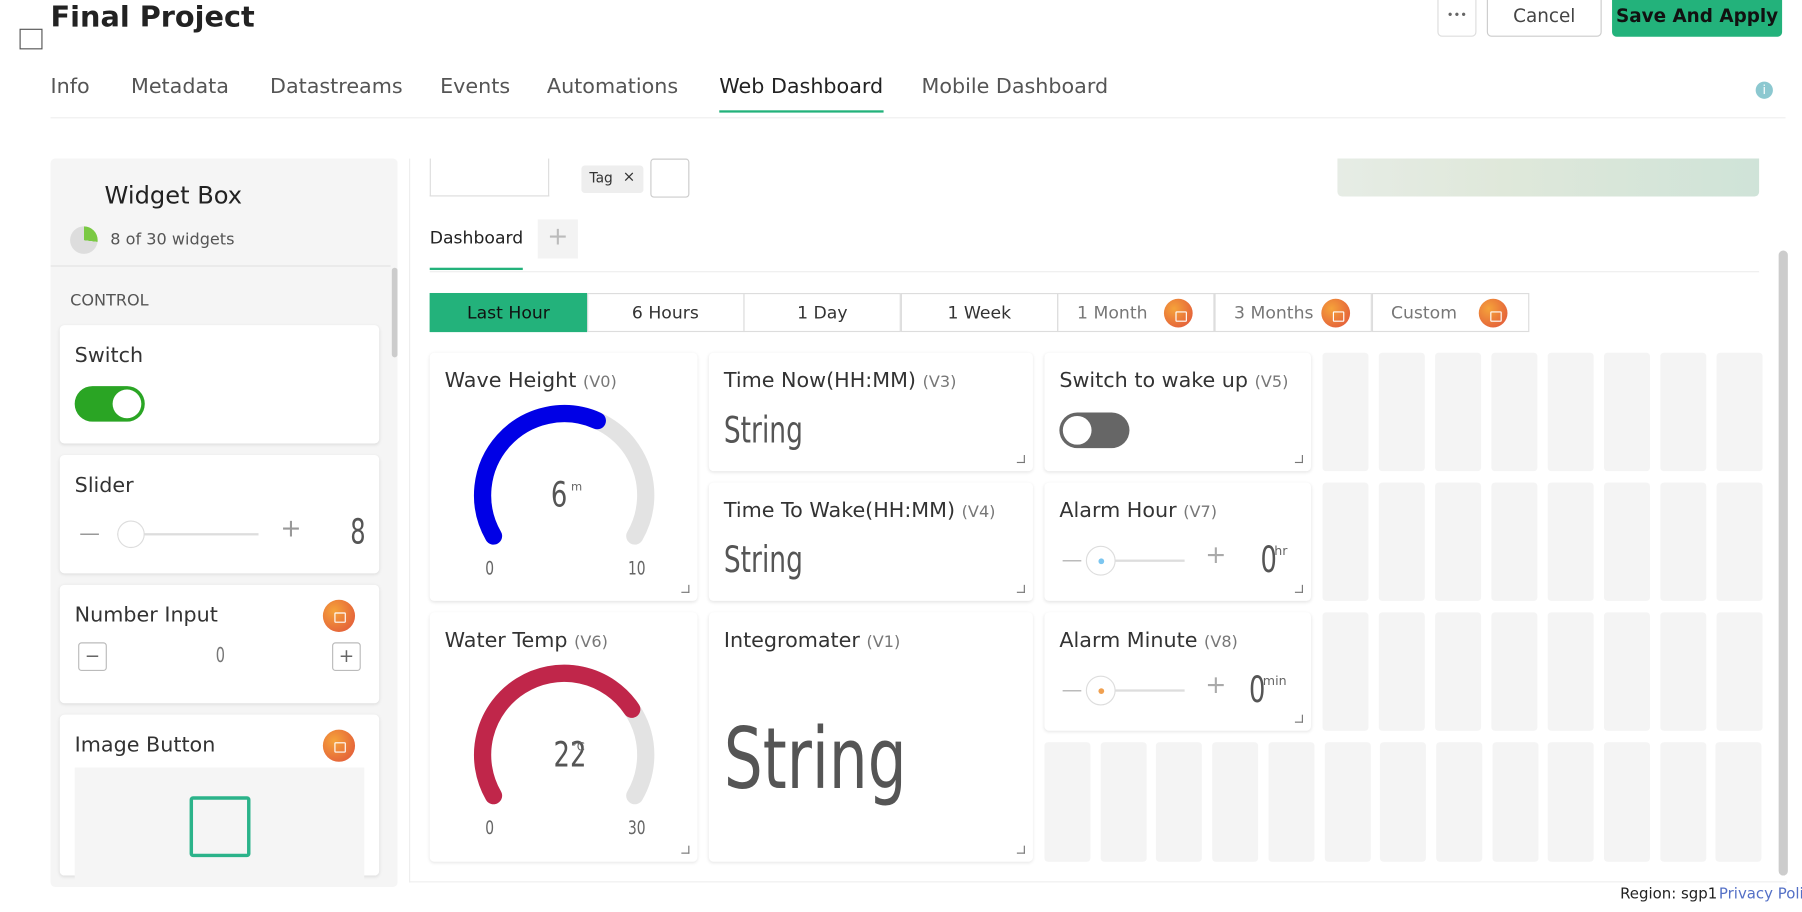 Image resolution: width=1802 pixels, height=912 pixels. What do you see at coordinates (1271, 382) in the screenshot?
I see `widget-pin: (V5)` at bounding box center [1271, 382].